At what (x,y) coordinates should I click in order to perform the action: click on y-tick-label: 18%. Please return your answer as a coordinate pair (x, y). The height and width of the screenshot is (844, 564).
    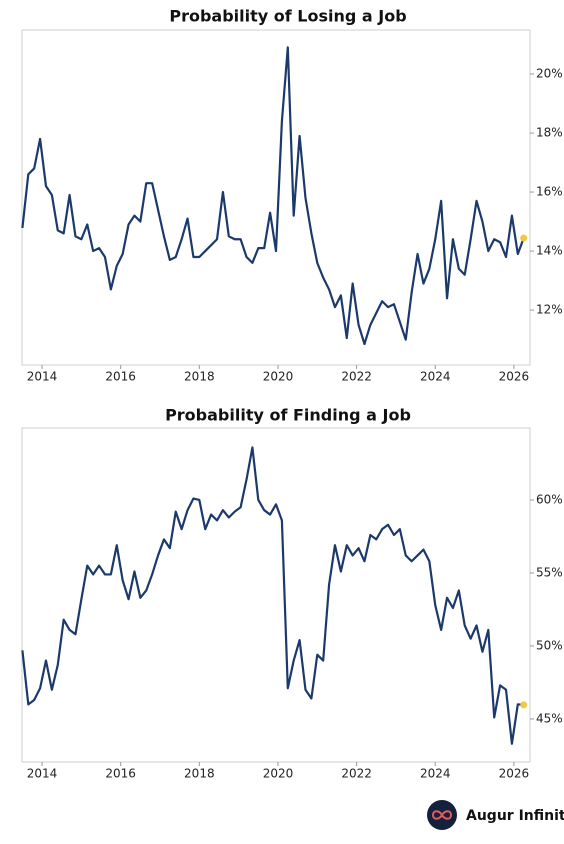
    Looking at the image, I should click on (549, 133).